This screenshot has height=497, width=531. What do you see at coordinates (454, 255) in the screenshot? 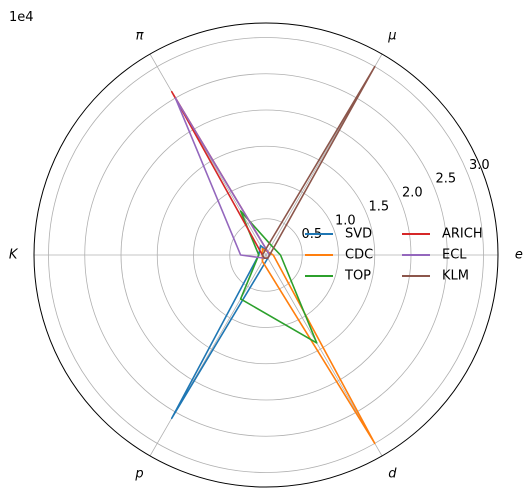
I see `legend-label-ecl: ECL` at bounding box center [454, 255].